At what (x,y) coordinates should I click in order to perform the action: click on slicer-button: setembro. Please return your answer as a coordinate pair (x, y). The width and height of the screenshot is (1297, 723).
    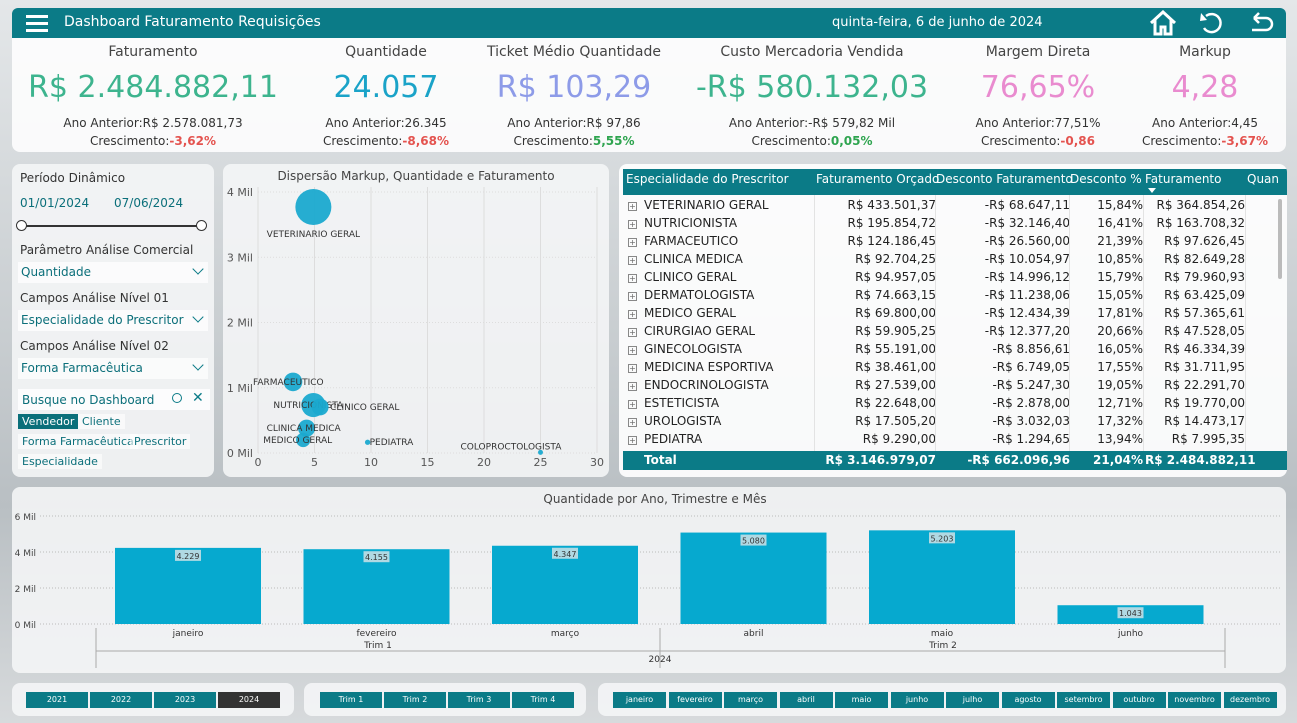
    Looking at the image, I should click on (1083, 700).